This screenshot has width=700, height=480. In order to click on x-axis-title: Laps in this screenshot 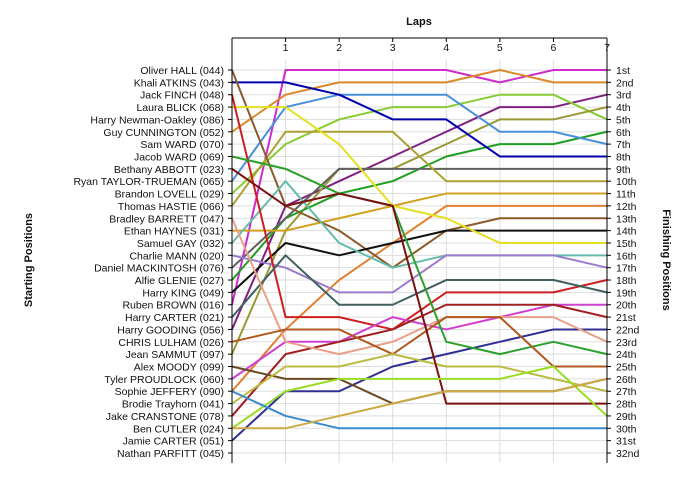, I will do `click(419, 22)`.